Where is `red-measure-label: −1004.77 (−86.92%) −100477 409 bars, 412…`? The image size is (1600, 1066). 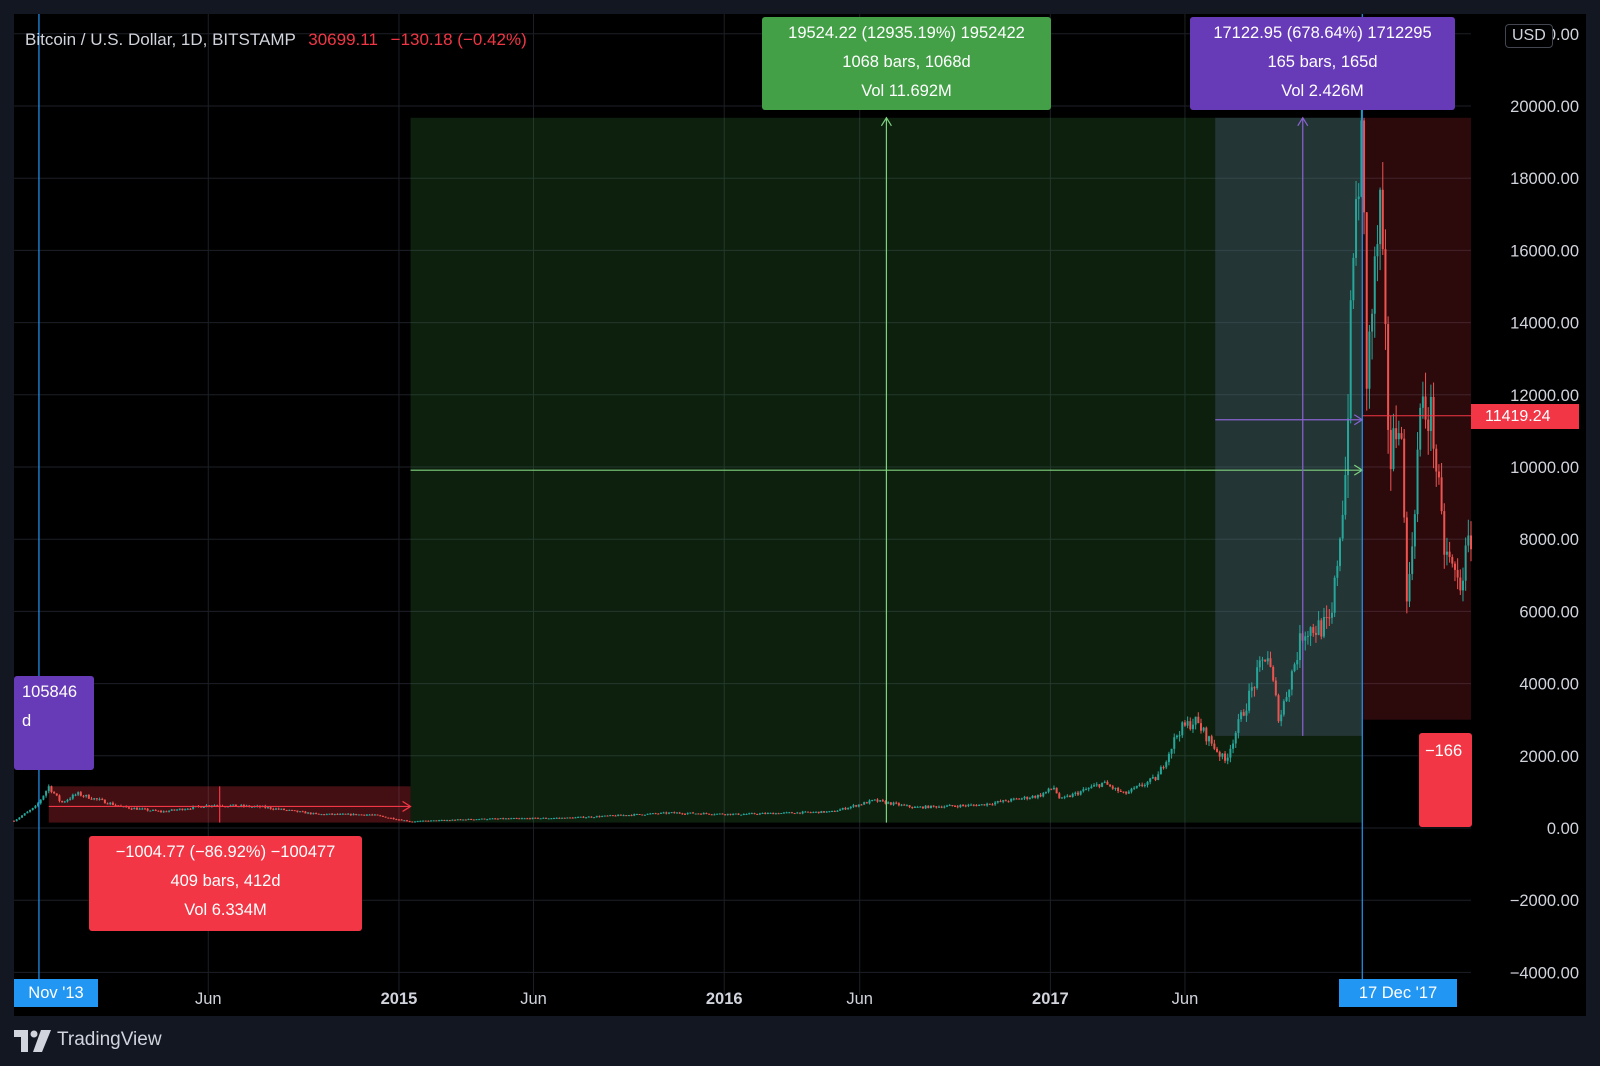 red-measure-label: −1004.77 (−86.92%) −100477 409 bars, 412… is located at coordinates (225, 883).